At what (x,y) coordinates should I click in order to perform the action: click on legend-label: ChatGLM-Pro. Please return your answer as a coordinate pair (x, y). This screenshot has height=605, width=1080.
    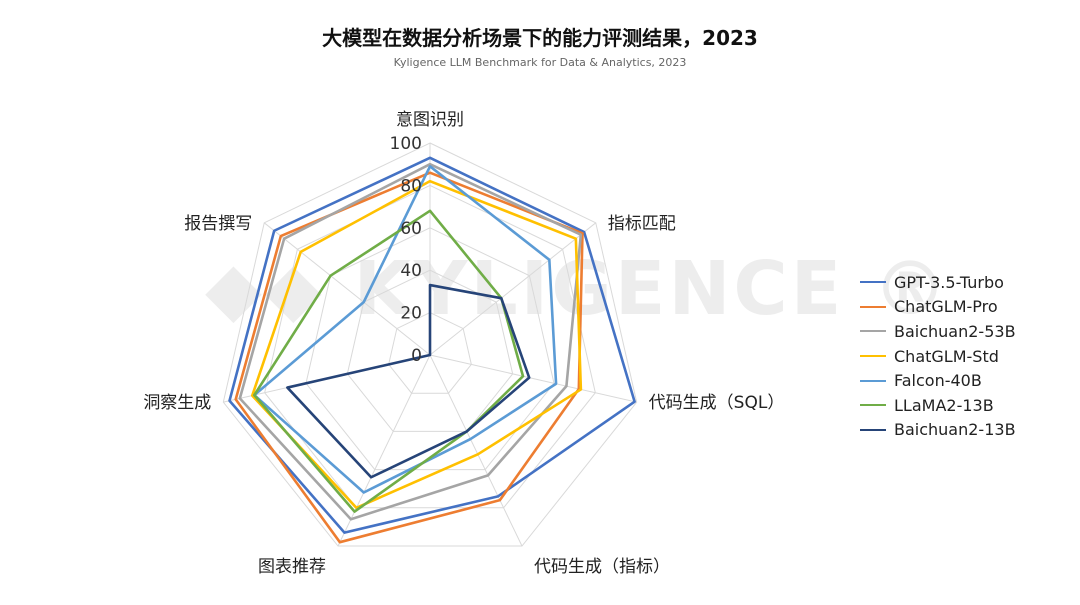
    Looking at the image, I should click on (946, 307).